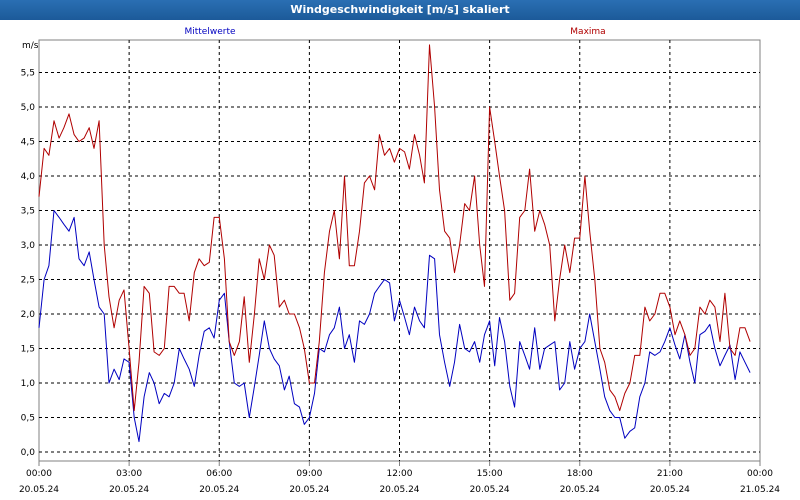 The width and height of the screenshot is (800, 500). I want to click on x-tick-time: 06:00, so click(219, 474).